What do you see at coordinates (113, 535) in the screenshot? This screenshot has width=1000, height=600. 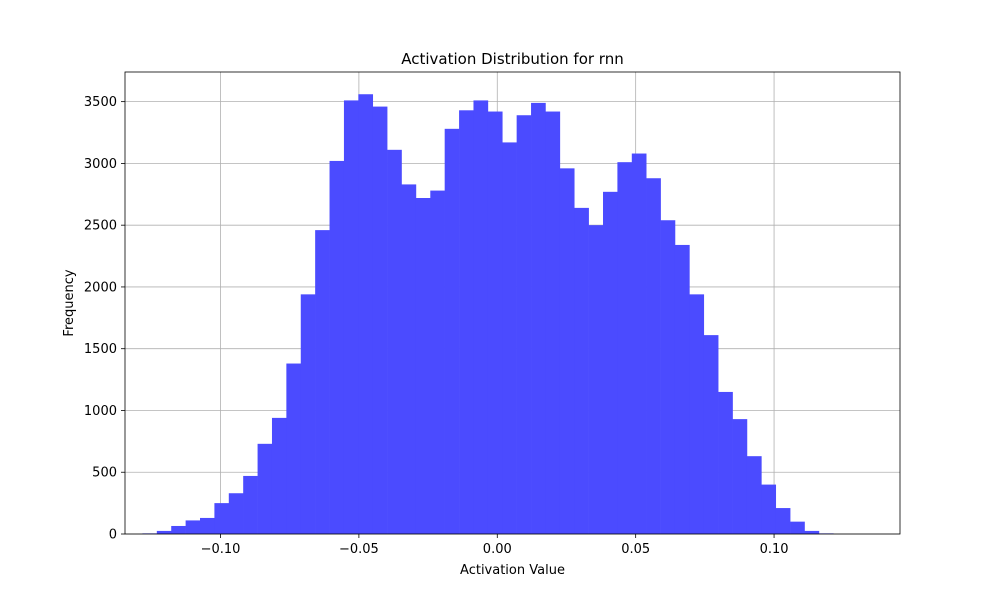 I see `y-tick-label: 0` at bounding box center [113, 535].